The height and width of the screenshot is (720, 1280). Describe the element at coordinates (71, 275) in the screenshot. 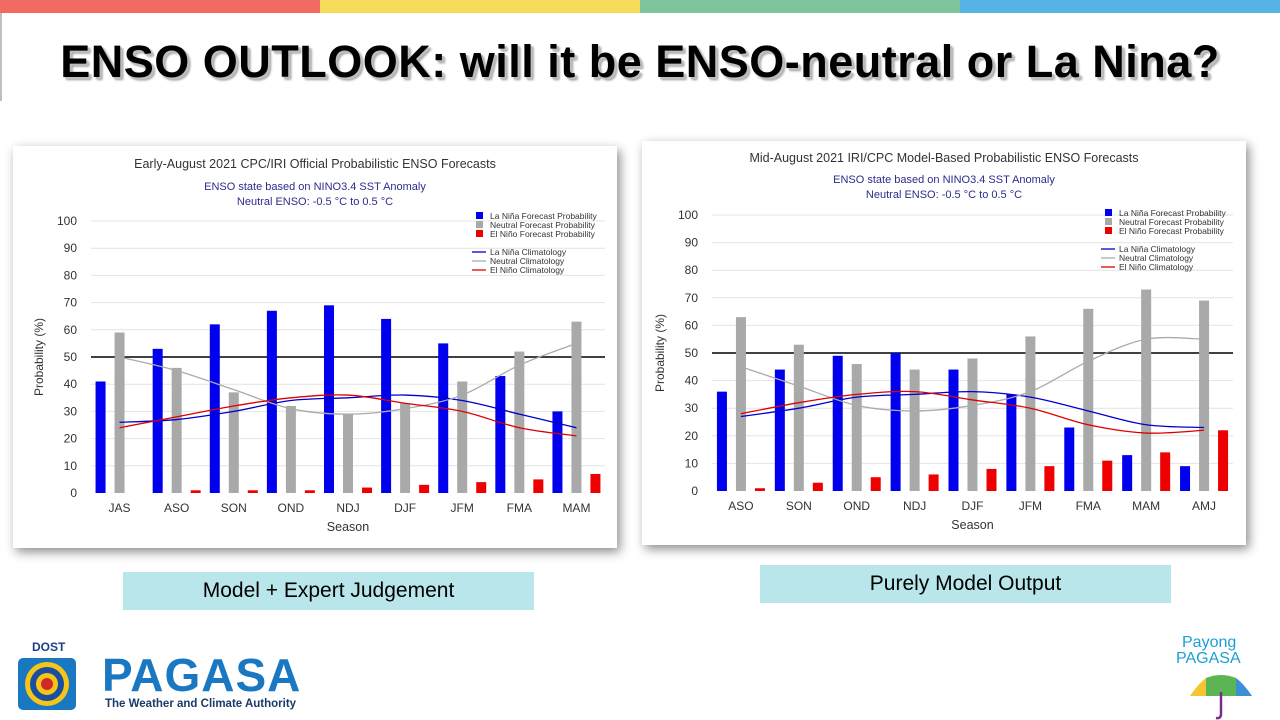

I see `y-tick-label: 80` at that location.